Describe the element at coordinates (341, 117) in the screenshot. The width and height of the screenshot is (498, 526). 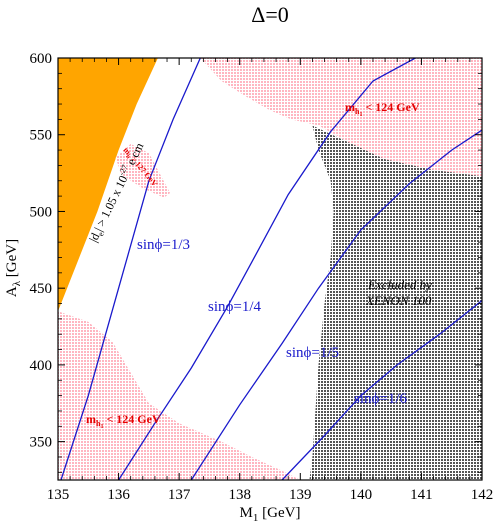
I see `region-mh-top-right` at that location.